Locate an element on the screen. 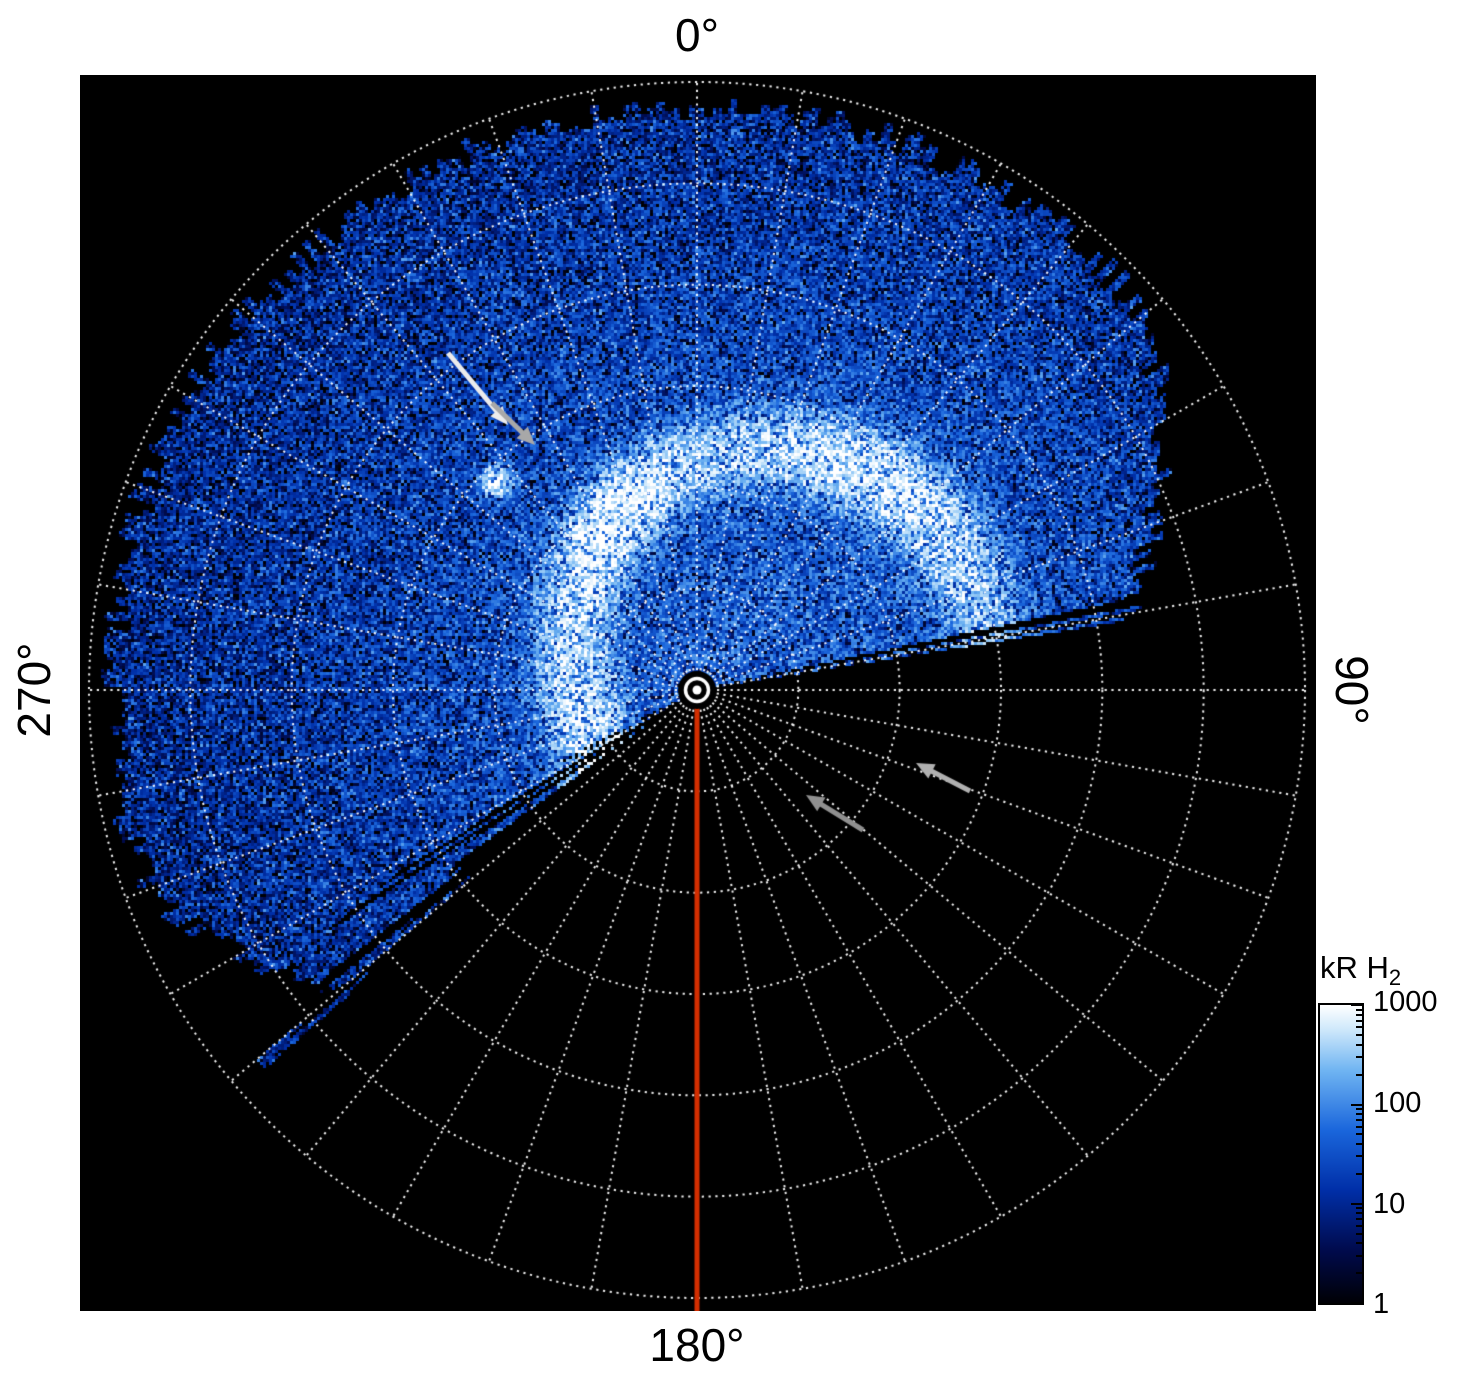 The image size is (1481, 1384). colorbar-tick-label: 1000 is located at coordinates (1405, 1002).